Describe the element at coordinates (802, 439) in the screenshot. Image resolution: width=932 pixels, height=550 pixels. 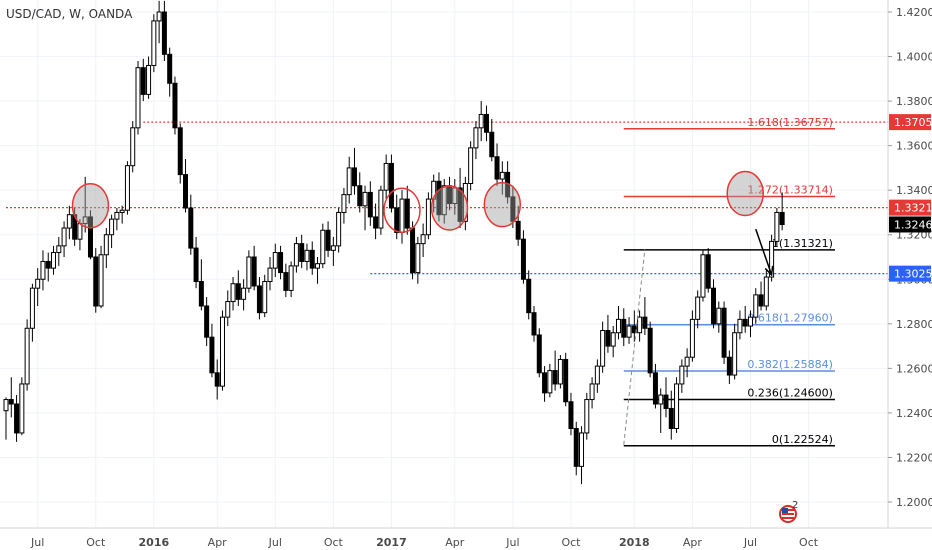
I see `fib-level-label: 0(1.22524)` at that location.